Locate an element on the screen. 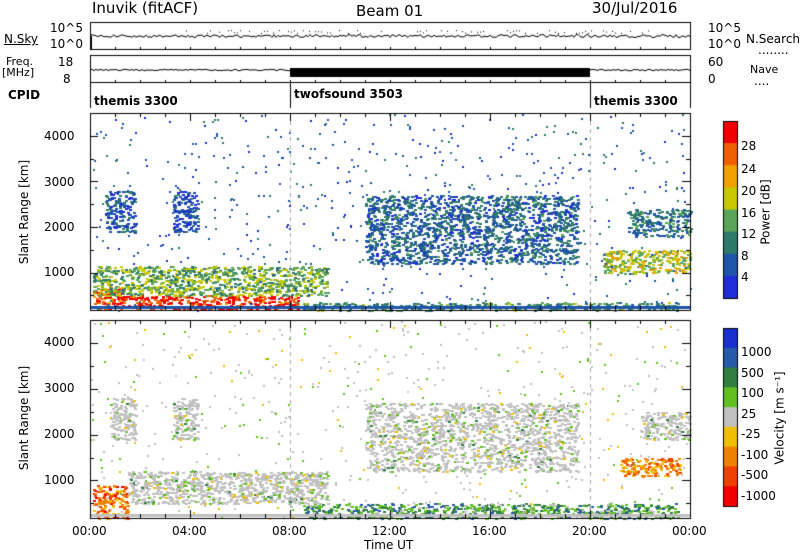 The width and height of the screenshot is (800, 554). xtick-1600: 16:00 is located at coordinates (489, 531).